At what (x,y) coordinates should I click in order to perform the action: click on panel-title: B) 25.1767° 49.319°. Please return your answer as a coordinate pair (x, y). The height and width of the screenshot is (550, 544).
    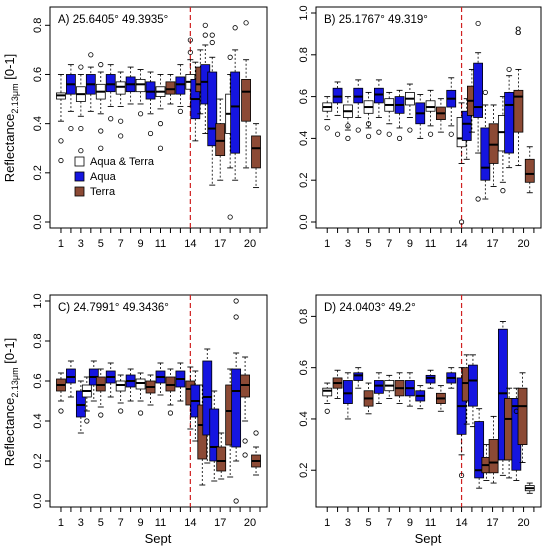
    Looking at the image, I should click on (376, 20).